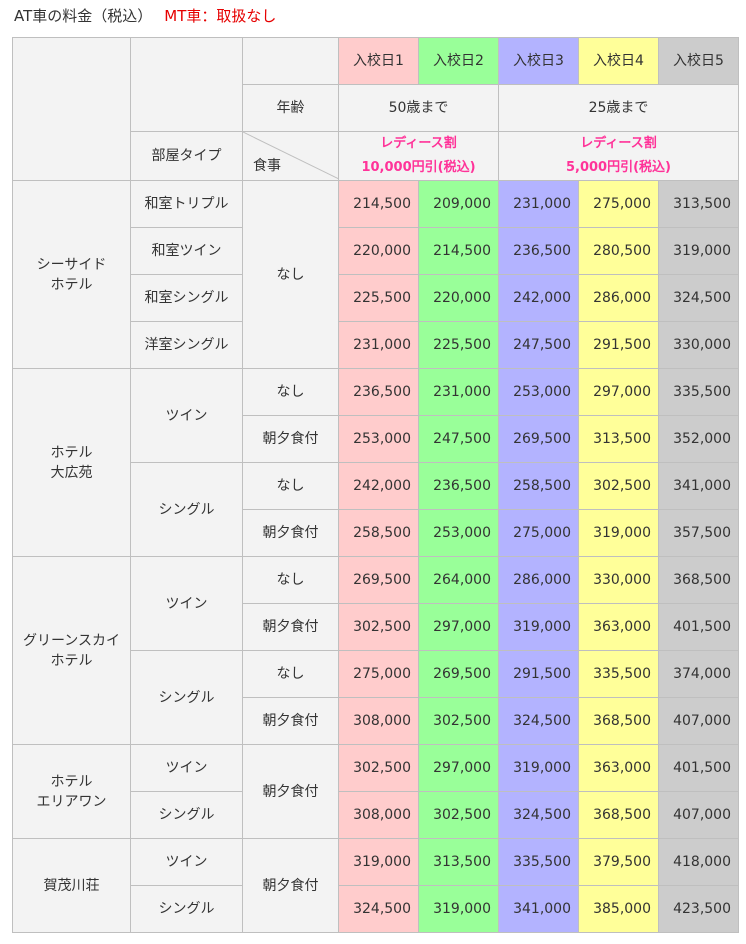  Describe the element at coordinates (71, 264) in the screenshot. I see `hotel-name-line: シーサイド` at that location.